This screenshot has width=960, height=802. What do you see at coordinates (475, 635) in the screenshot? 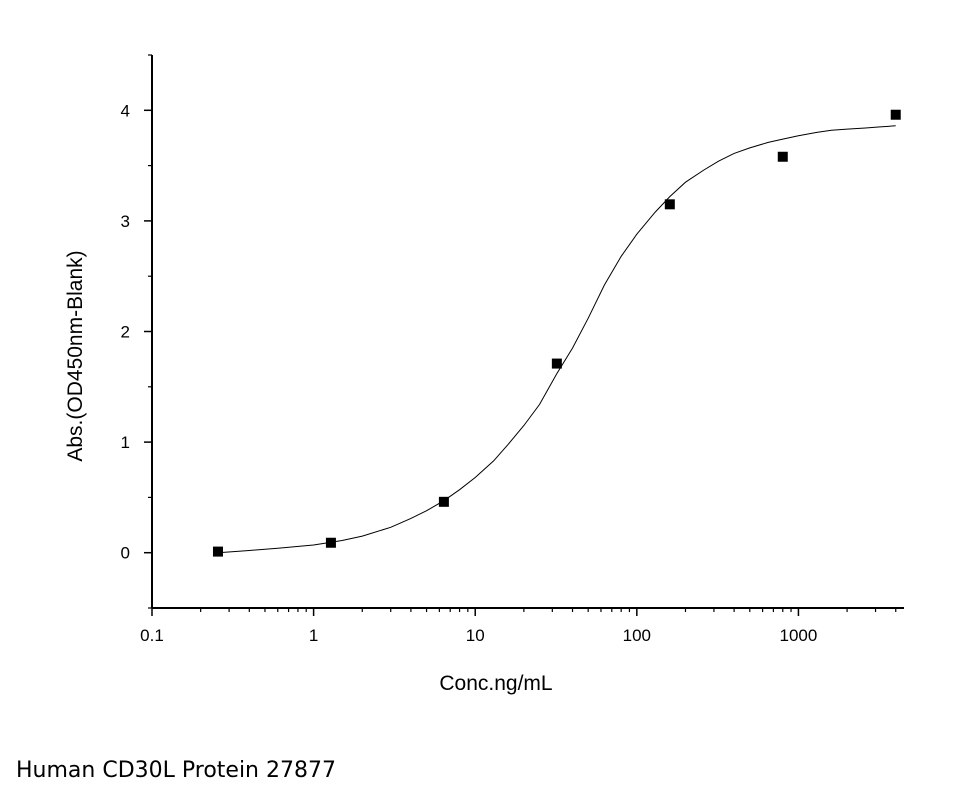
I see `x-tick-label: 10` at bounding box center [475, 635].